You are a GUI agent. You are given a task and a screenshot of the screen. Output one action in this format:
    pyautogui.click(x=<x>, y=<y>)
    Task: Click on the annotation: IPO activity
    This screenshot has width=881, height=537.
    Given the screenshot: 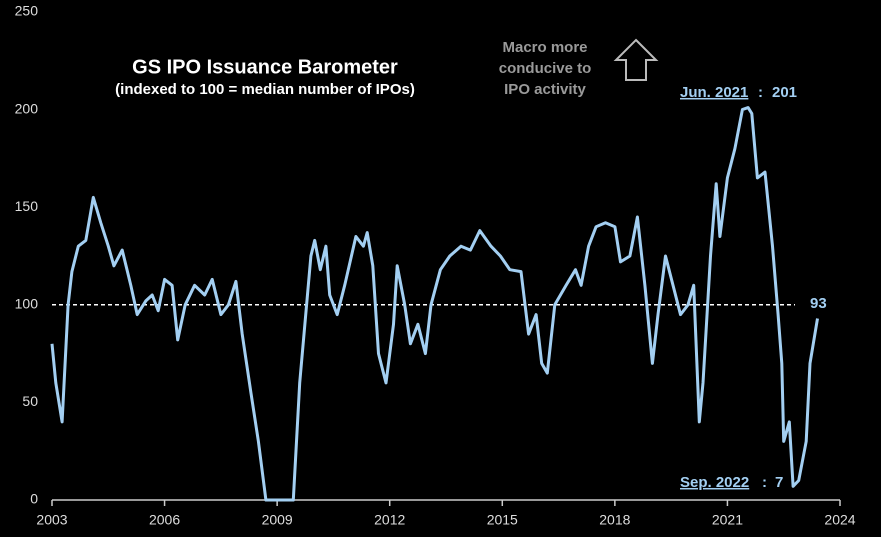 What is the action you would take?
    pyautogui.click(x=545, y=89)
    